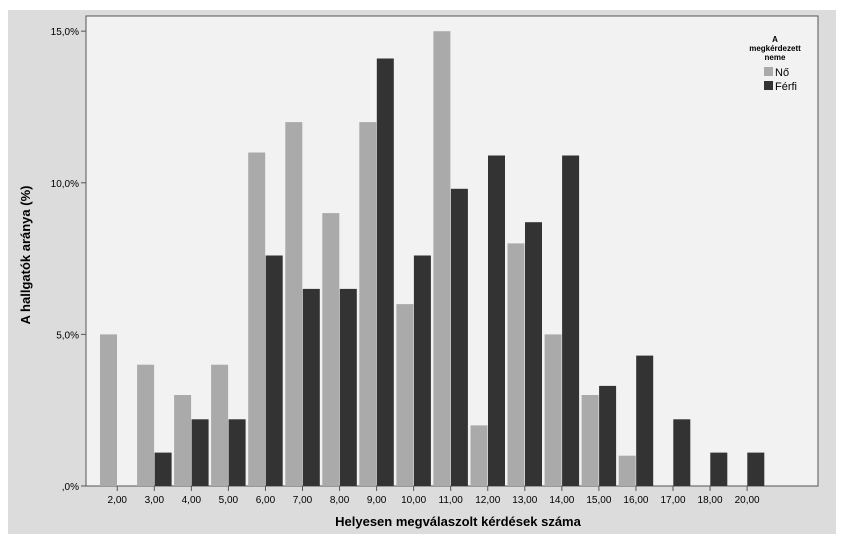  What do you see at coordinates (65, 32) in the screenshot?
I see `y-tick-label: 15,0%` at bounding box center [65, 32].